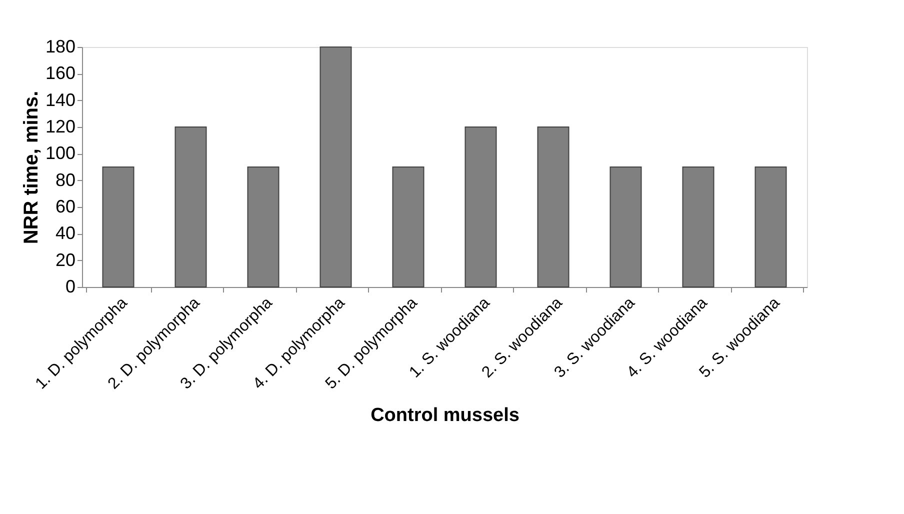  Describe the element at coordinates (60, 153) in the screenshot. I see `y-tick-label: 100` at that location.